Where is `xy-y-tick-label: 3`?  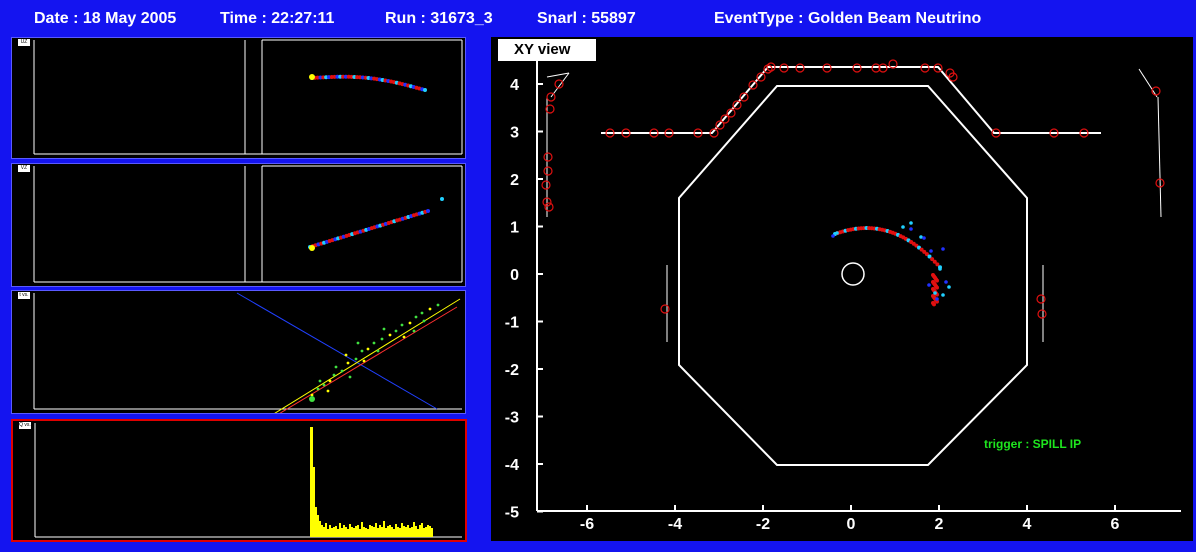
xy-y-tick-label: 3 is located at coordinates (514, 133).